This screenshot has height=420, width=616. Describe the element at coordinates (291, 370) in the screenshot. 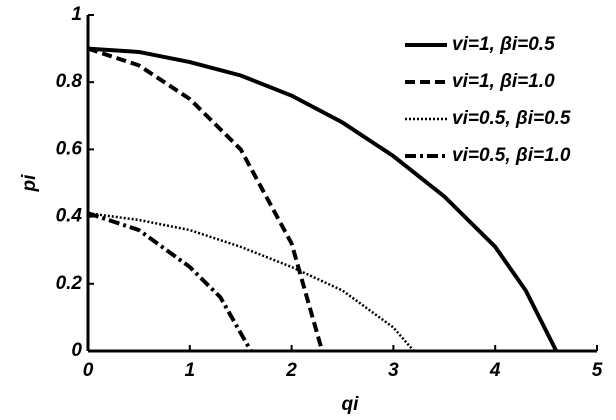

I see `x-tick-label: 2` at that location.